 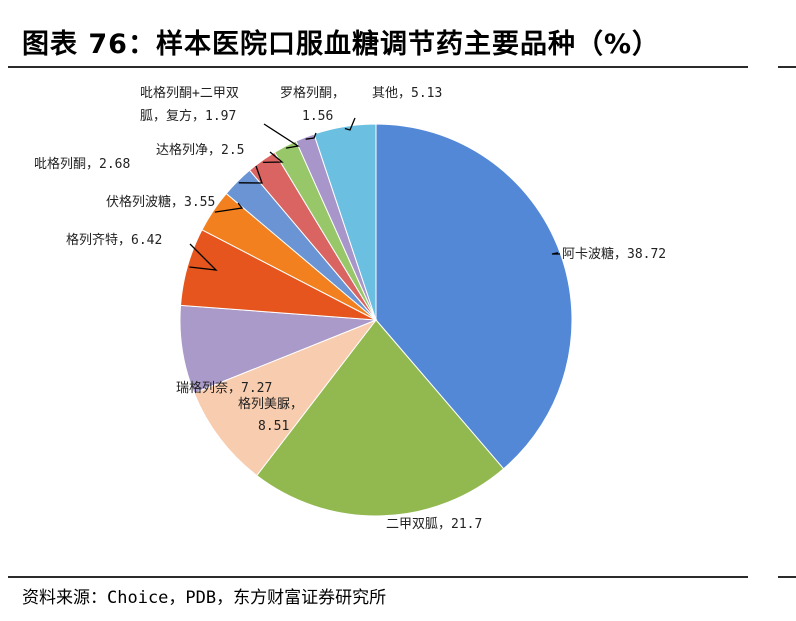 What do you see at coordinates (270, 404) in the screenshot?
I see `data-label: 格列美脲，` at bounding box center [270, 404].